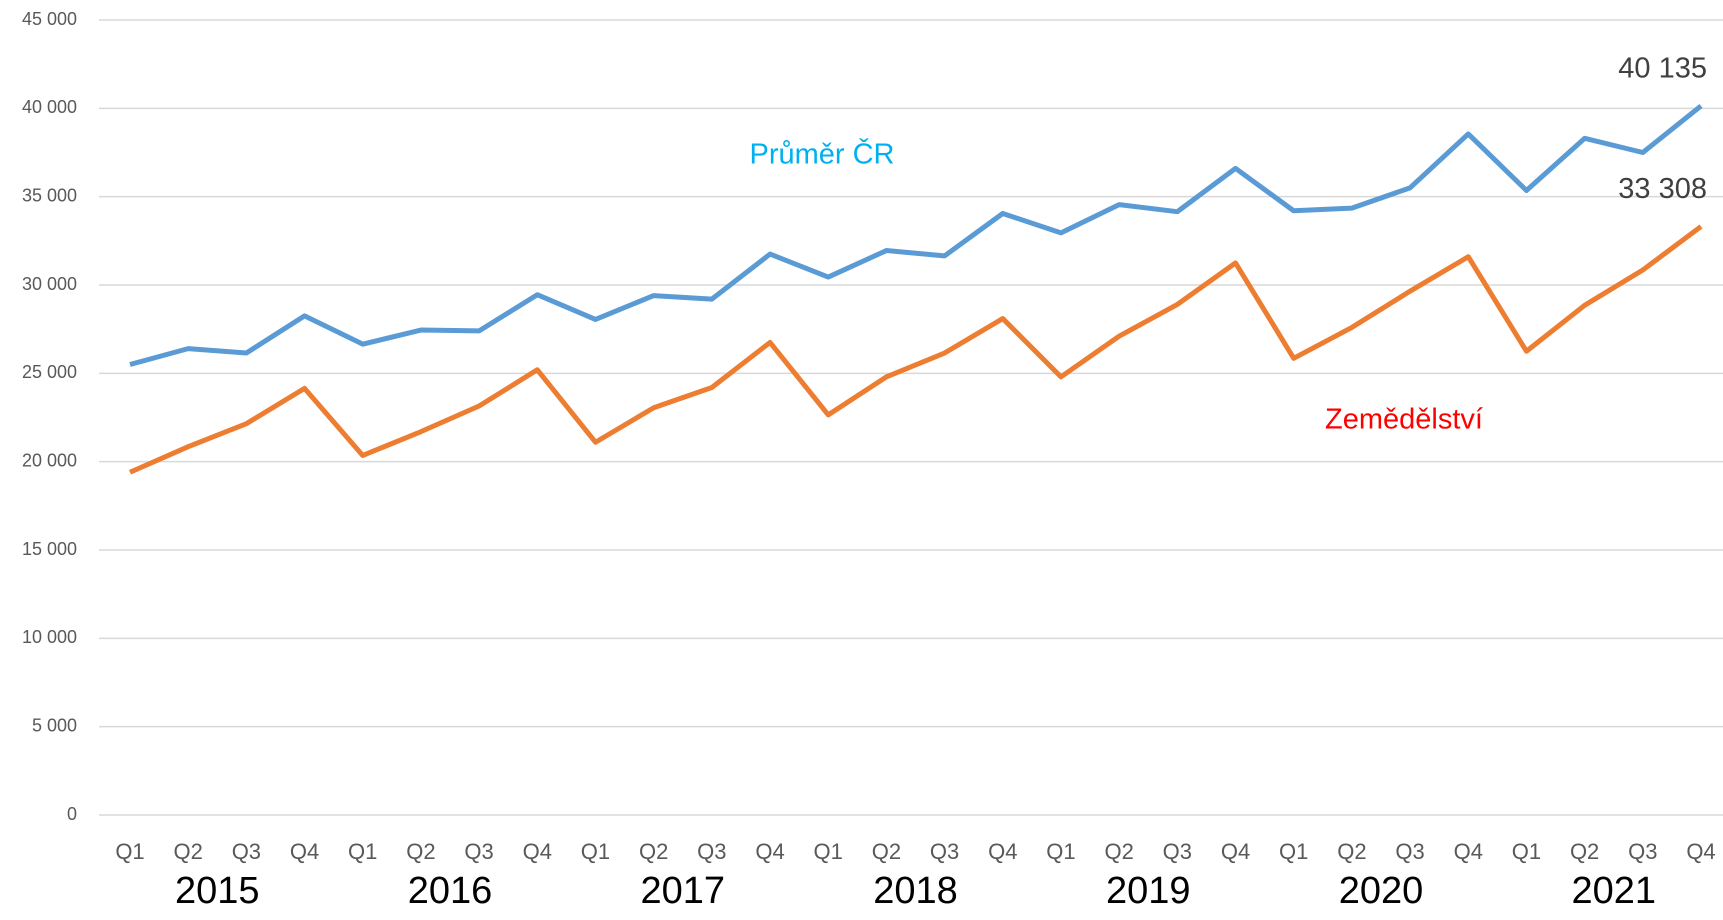 This screenshot has height=920, width=1723. I want to click on year-label: 2021, so click(1613, 891).